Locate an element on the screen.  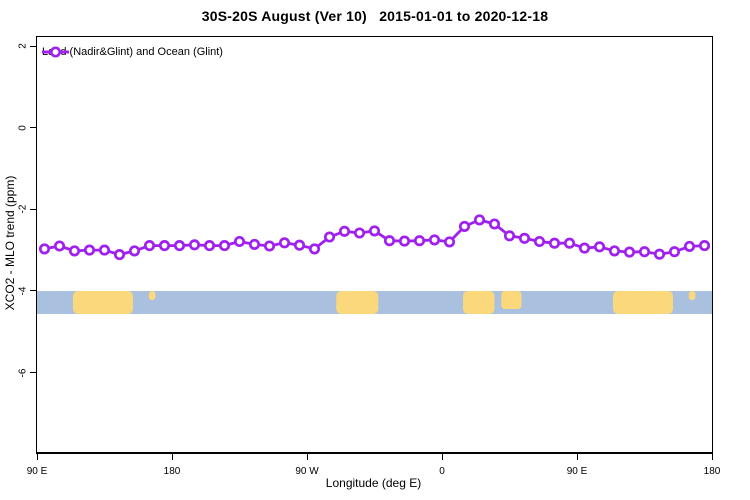
land-south-america is located at coordinates (357, 302).